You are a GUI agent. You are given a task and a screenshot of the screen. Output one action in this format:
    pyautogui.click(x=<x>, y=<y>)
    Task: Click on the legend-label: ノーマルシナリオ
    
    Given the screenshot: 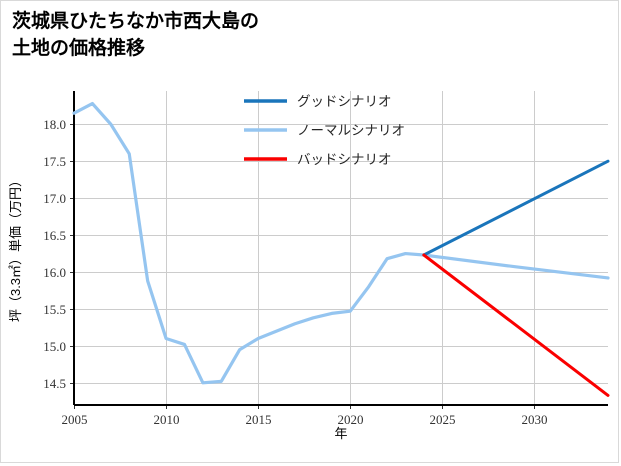 What is the action you would take?
    pyautogui.click(x=351, y=130)
    